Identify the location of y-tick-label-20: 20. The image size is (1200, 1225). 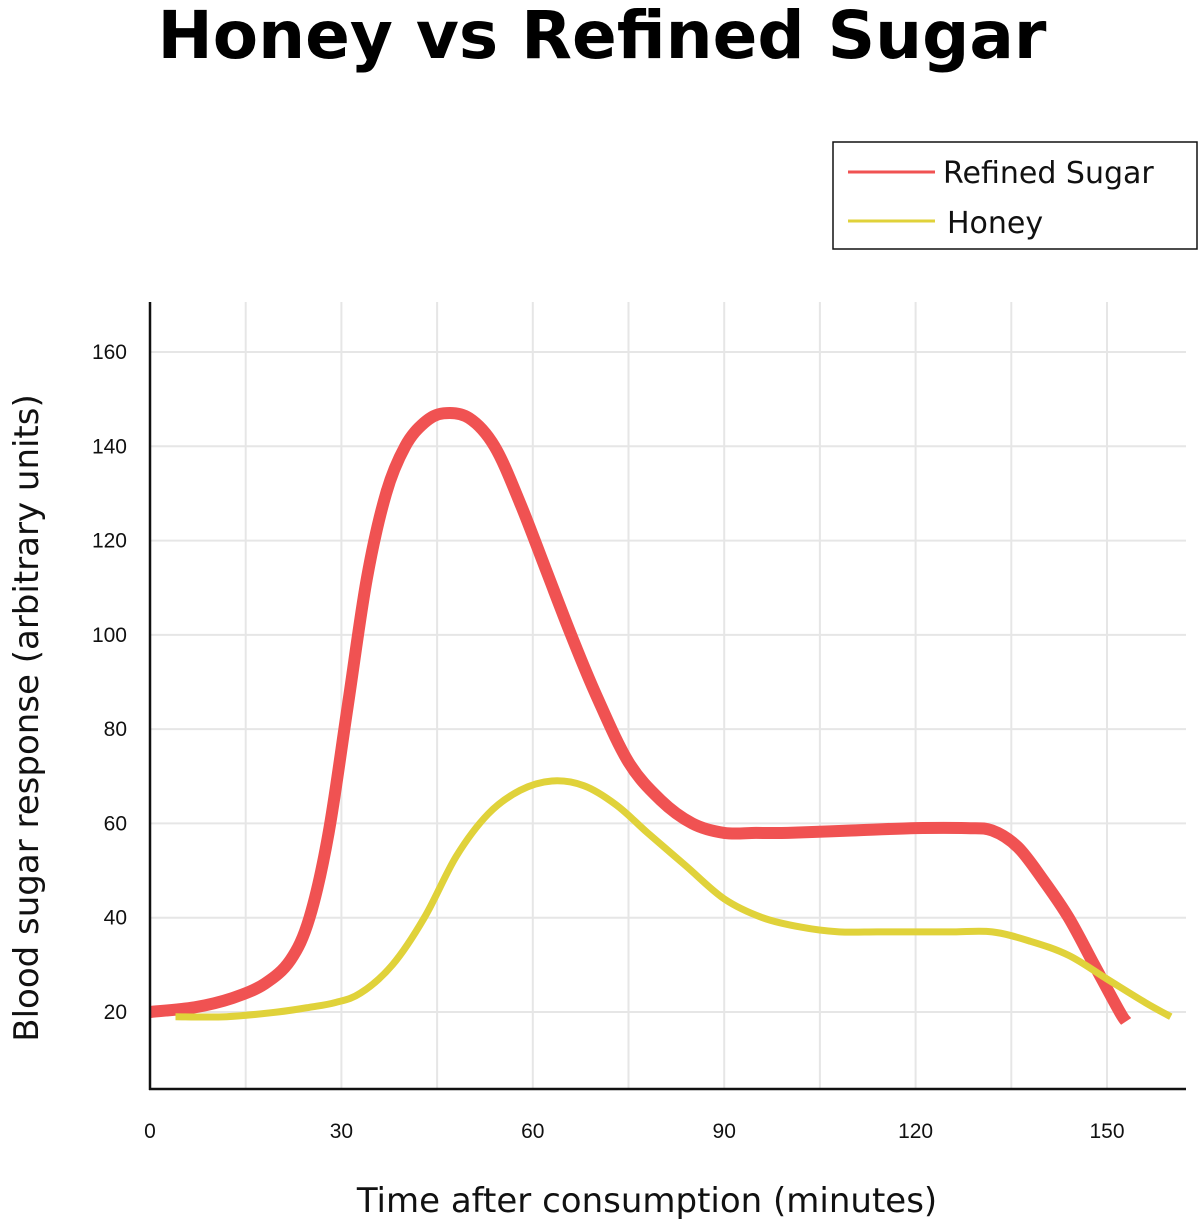
(115, 1012).